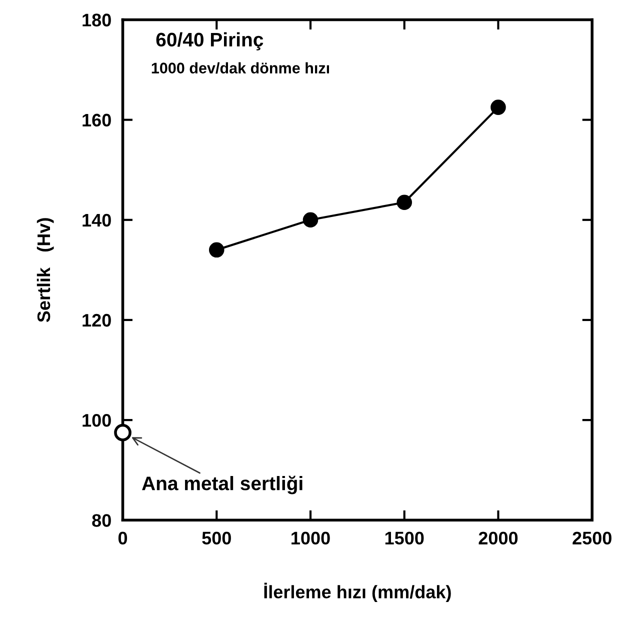 The height and width of the screenshot is (617, 620). I want to click on y-tick-label: 100, so click(96, 420).